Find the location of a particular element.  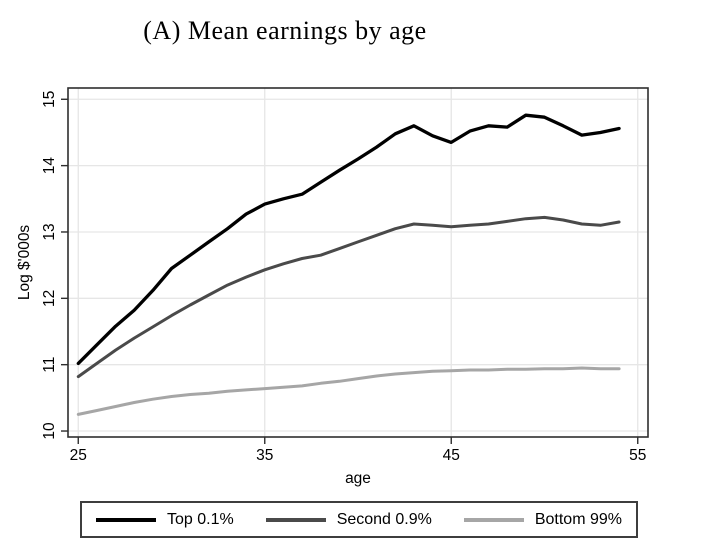

legend-entry: Second 0.9% is located at coordinates (348, 519).